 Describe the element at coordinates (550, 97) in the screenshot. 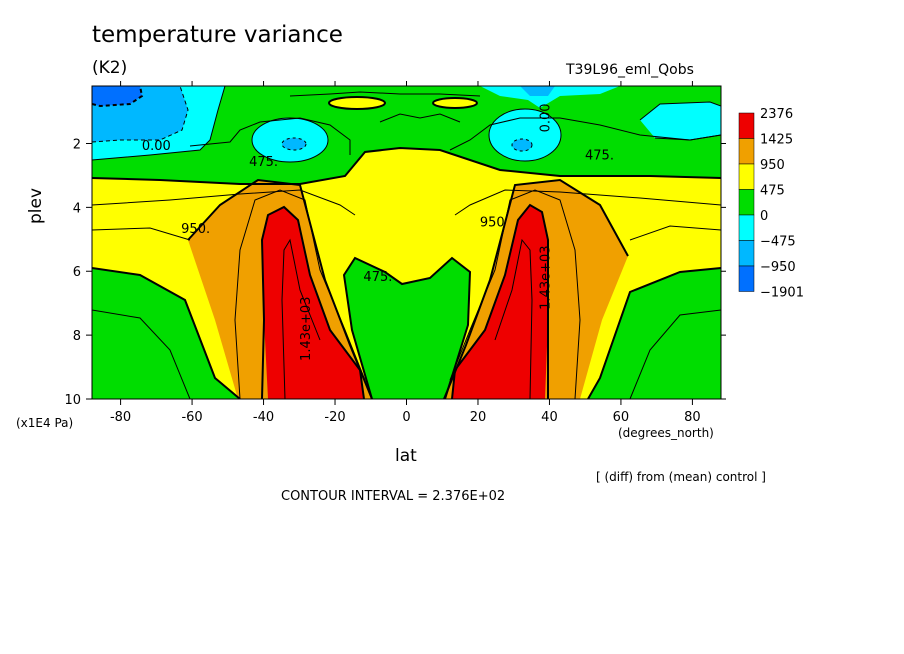

I see `fill-cyan-top-right` at that location.